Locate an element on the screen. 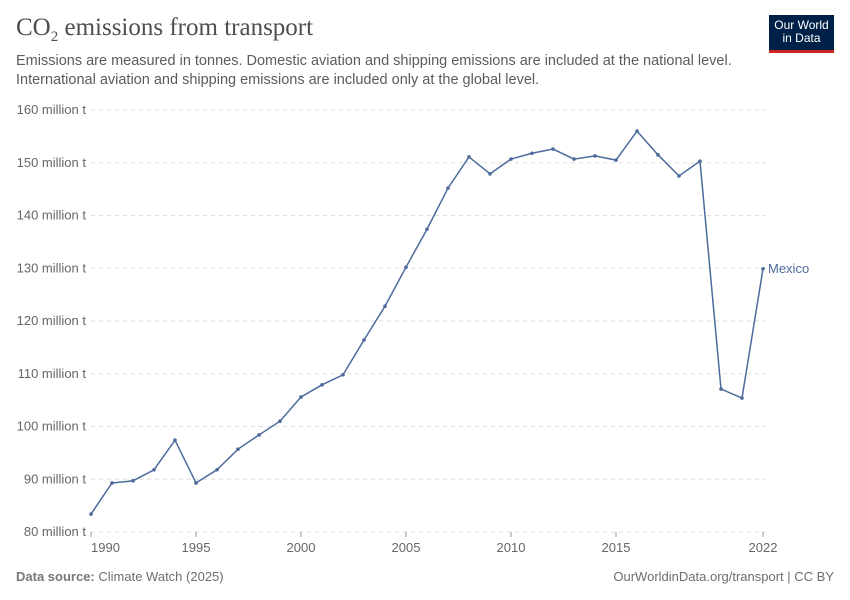 The height and width of the screenshot is (600, 850). x-tick-label: 2022 is located at coordinates (763, 547).